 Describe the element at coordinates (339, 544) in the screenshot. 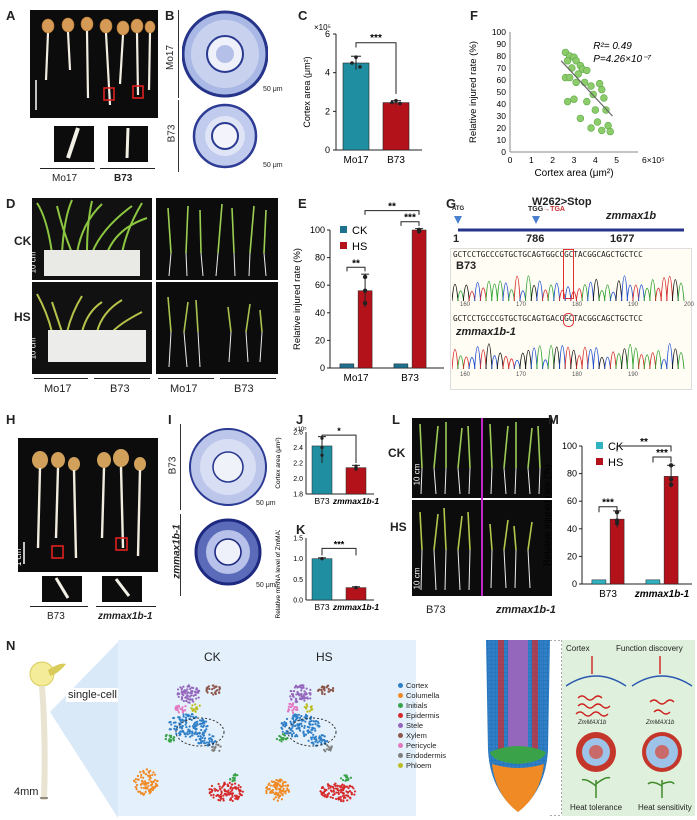

I see `sig-stars: ***` at that location.